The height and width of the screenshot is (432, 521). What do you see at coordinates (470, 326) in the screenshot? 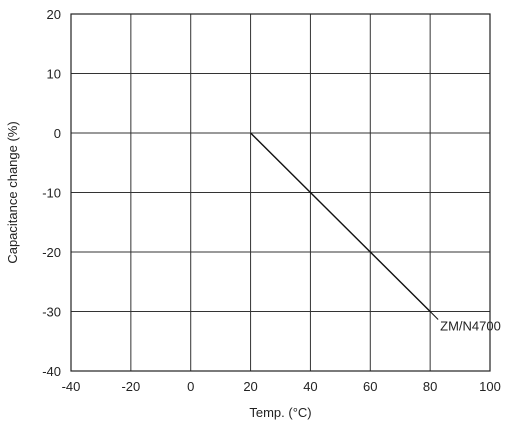
I see `series-annotation-label: ZM/N4700` at bounding box center [470, 326].